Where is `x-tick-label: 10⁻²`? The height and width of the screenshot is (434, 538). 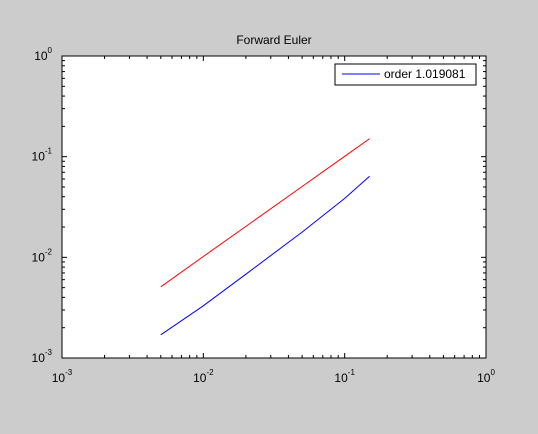
x-tick-label: 10⁻² is located at coordinates (203, 376).